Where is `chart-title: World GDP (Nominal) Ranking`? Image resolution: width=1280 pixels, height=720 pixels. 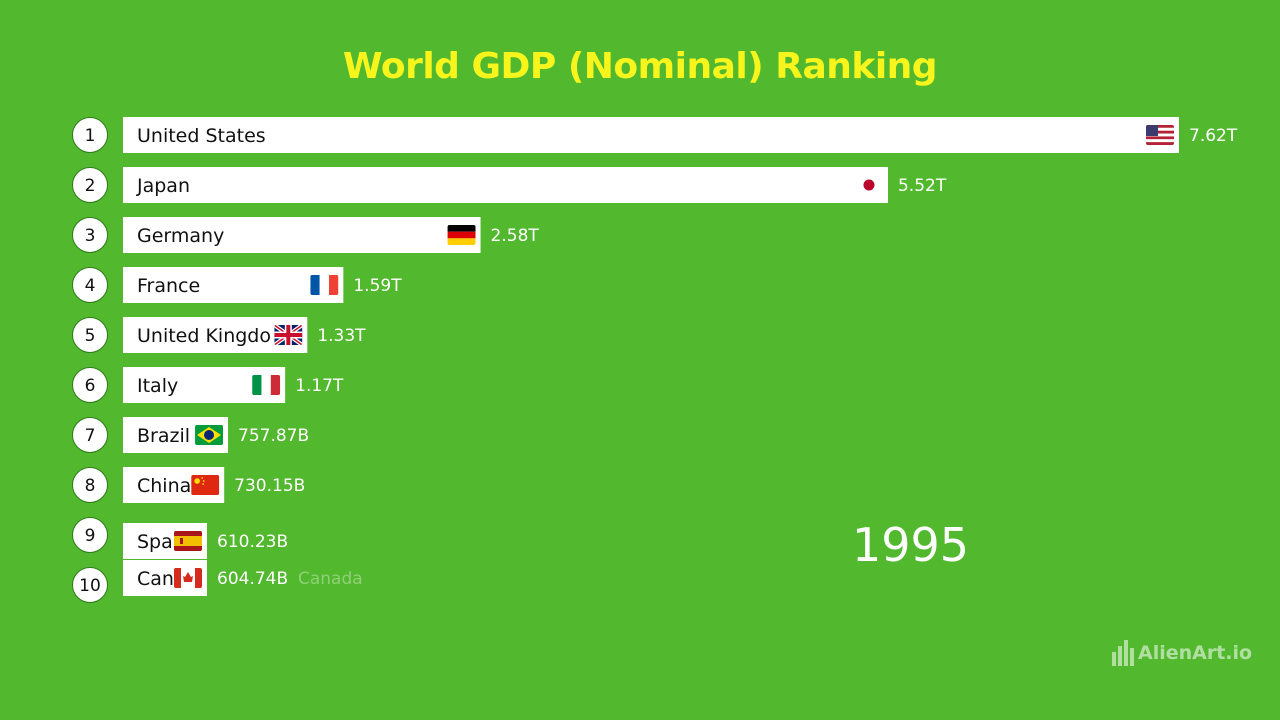 chart-title: World GDP (Nominal) Ranking is located at coordinates (640, 66).